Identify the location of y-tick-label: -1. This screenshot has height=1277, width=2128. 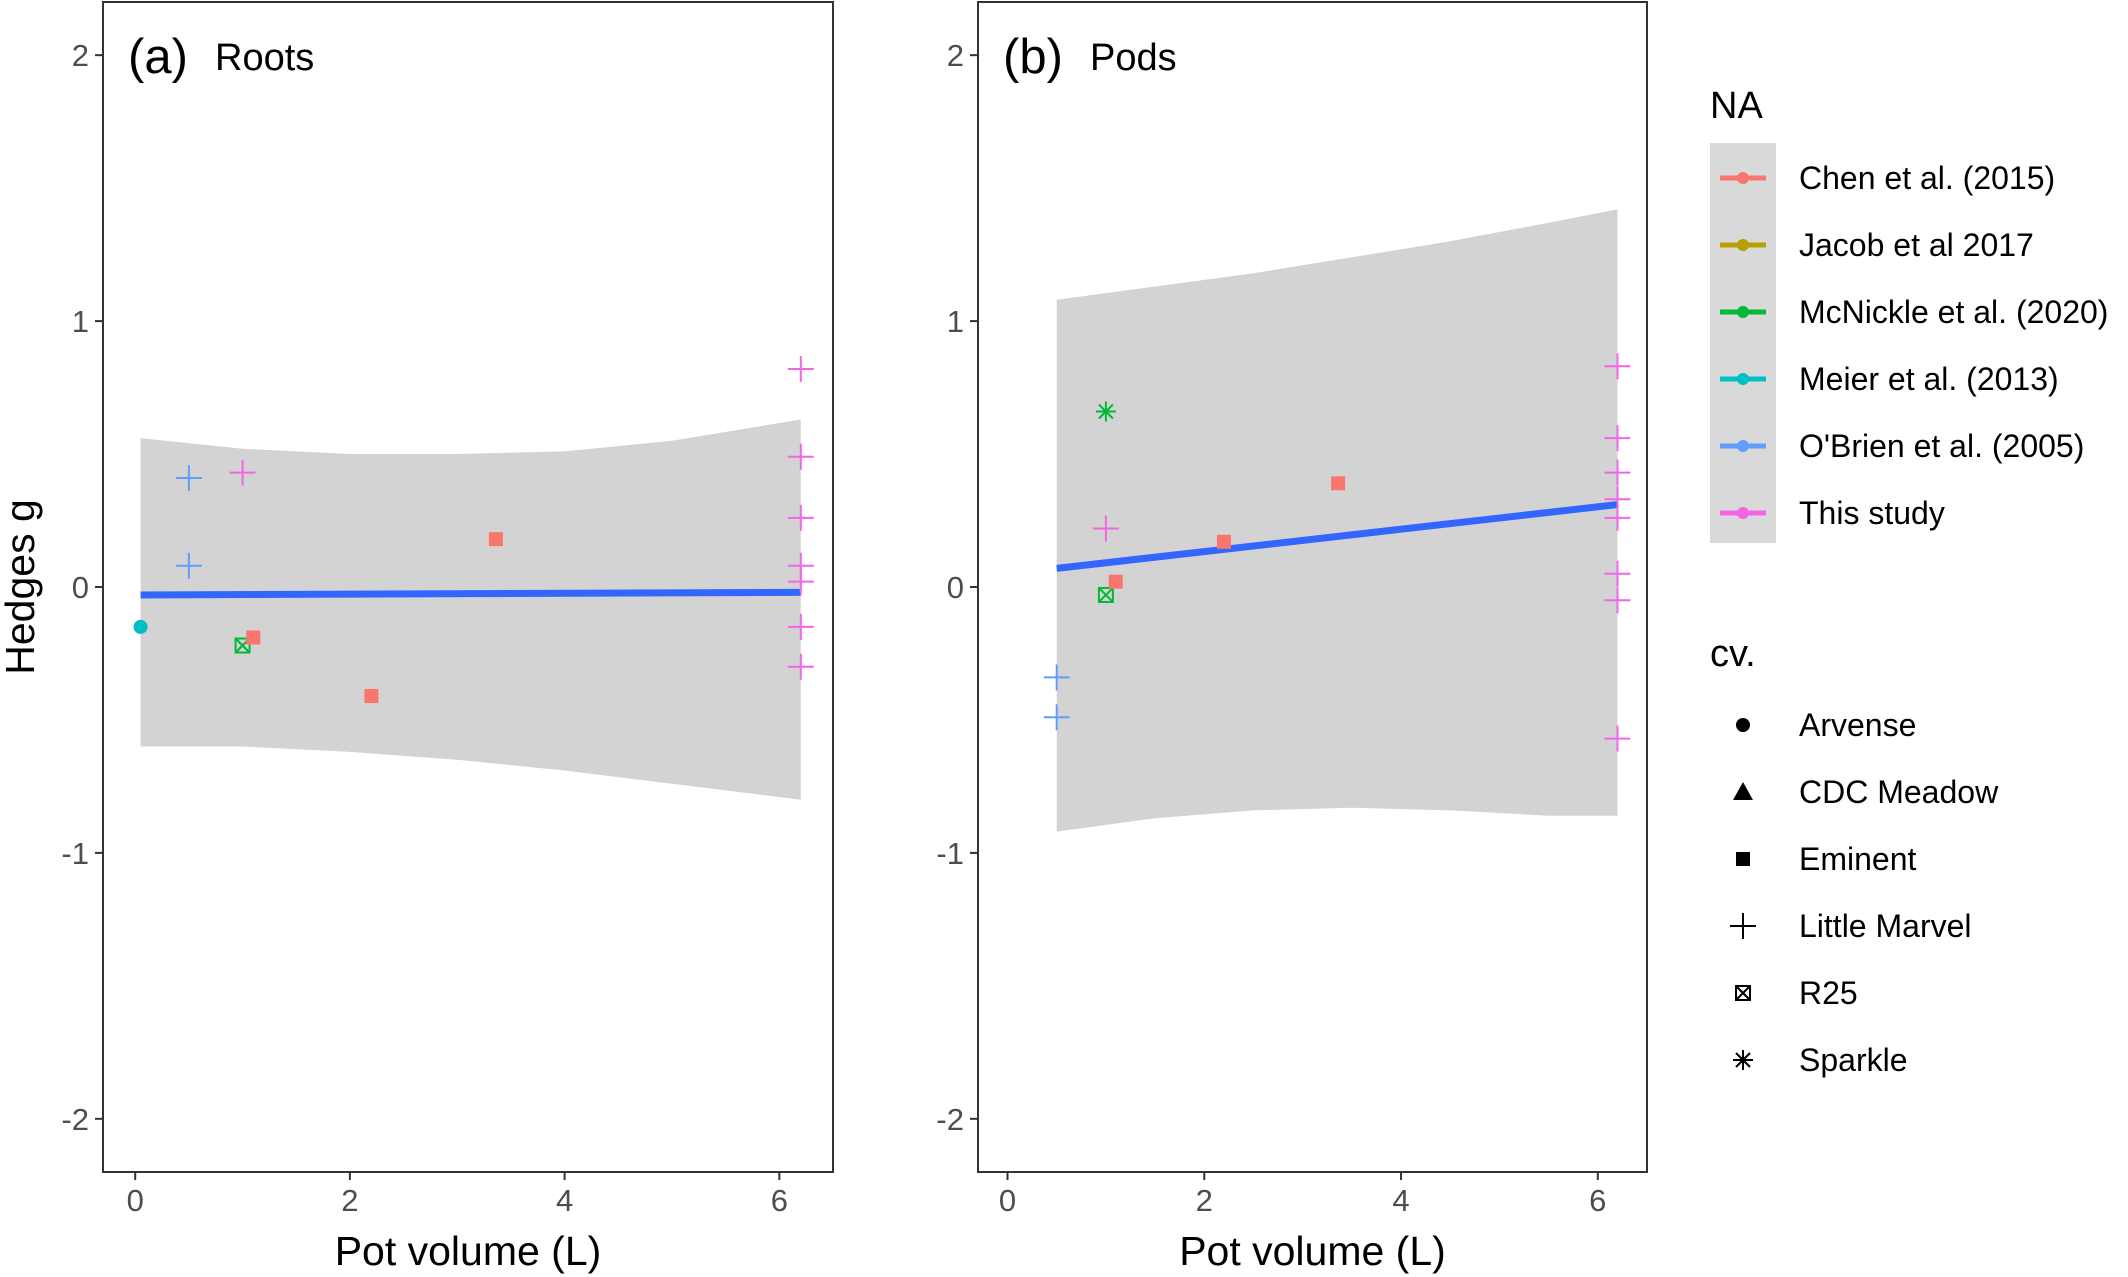
(75, 853).